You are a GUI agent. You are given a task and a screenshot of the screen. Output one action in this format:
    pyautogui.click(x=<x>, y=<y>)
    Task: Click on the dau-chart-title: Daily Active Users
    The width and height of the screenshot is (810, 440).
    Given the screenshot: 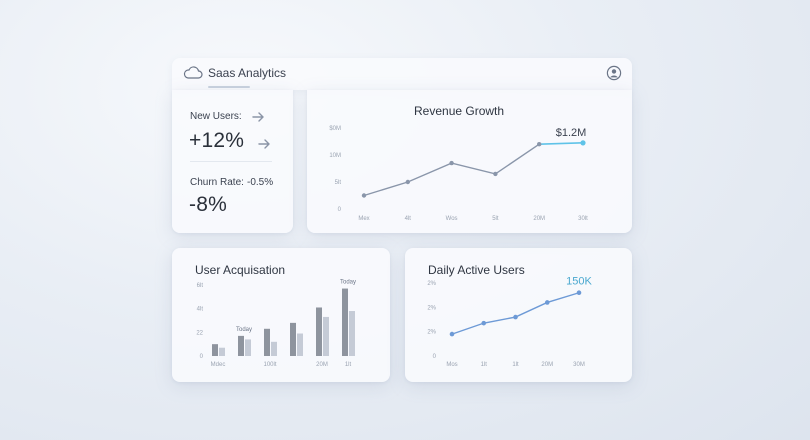 What is the action you would take?
    pyautogui.click(x=476, y=270)
    